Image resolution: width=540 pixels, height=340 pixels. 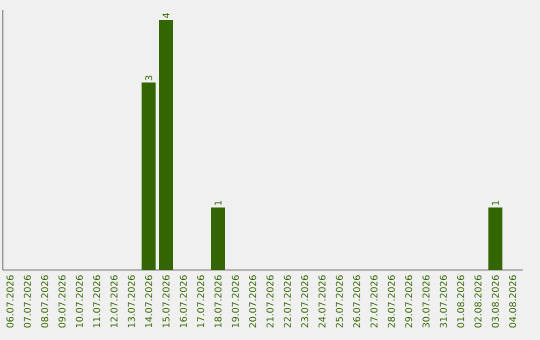 I want to click on data-label: 3, so click(x=148, y=78).